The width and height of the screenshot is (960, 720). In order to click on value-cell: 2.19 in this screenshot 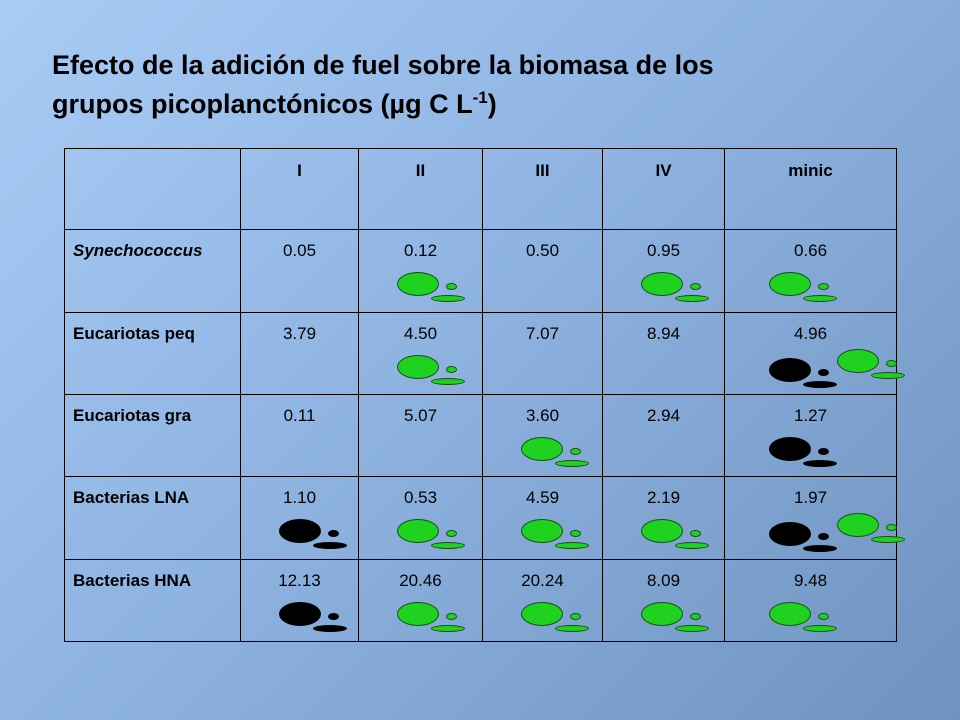, I will do `click(663, 518)`.